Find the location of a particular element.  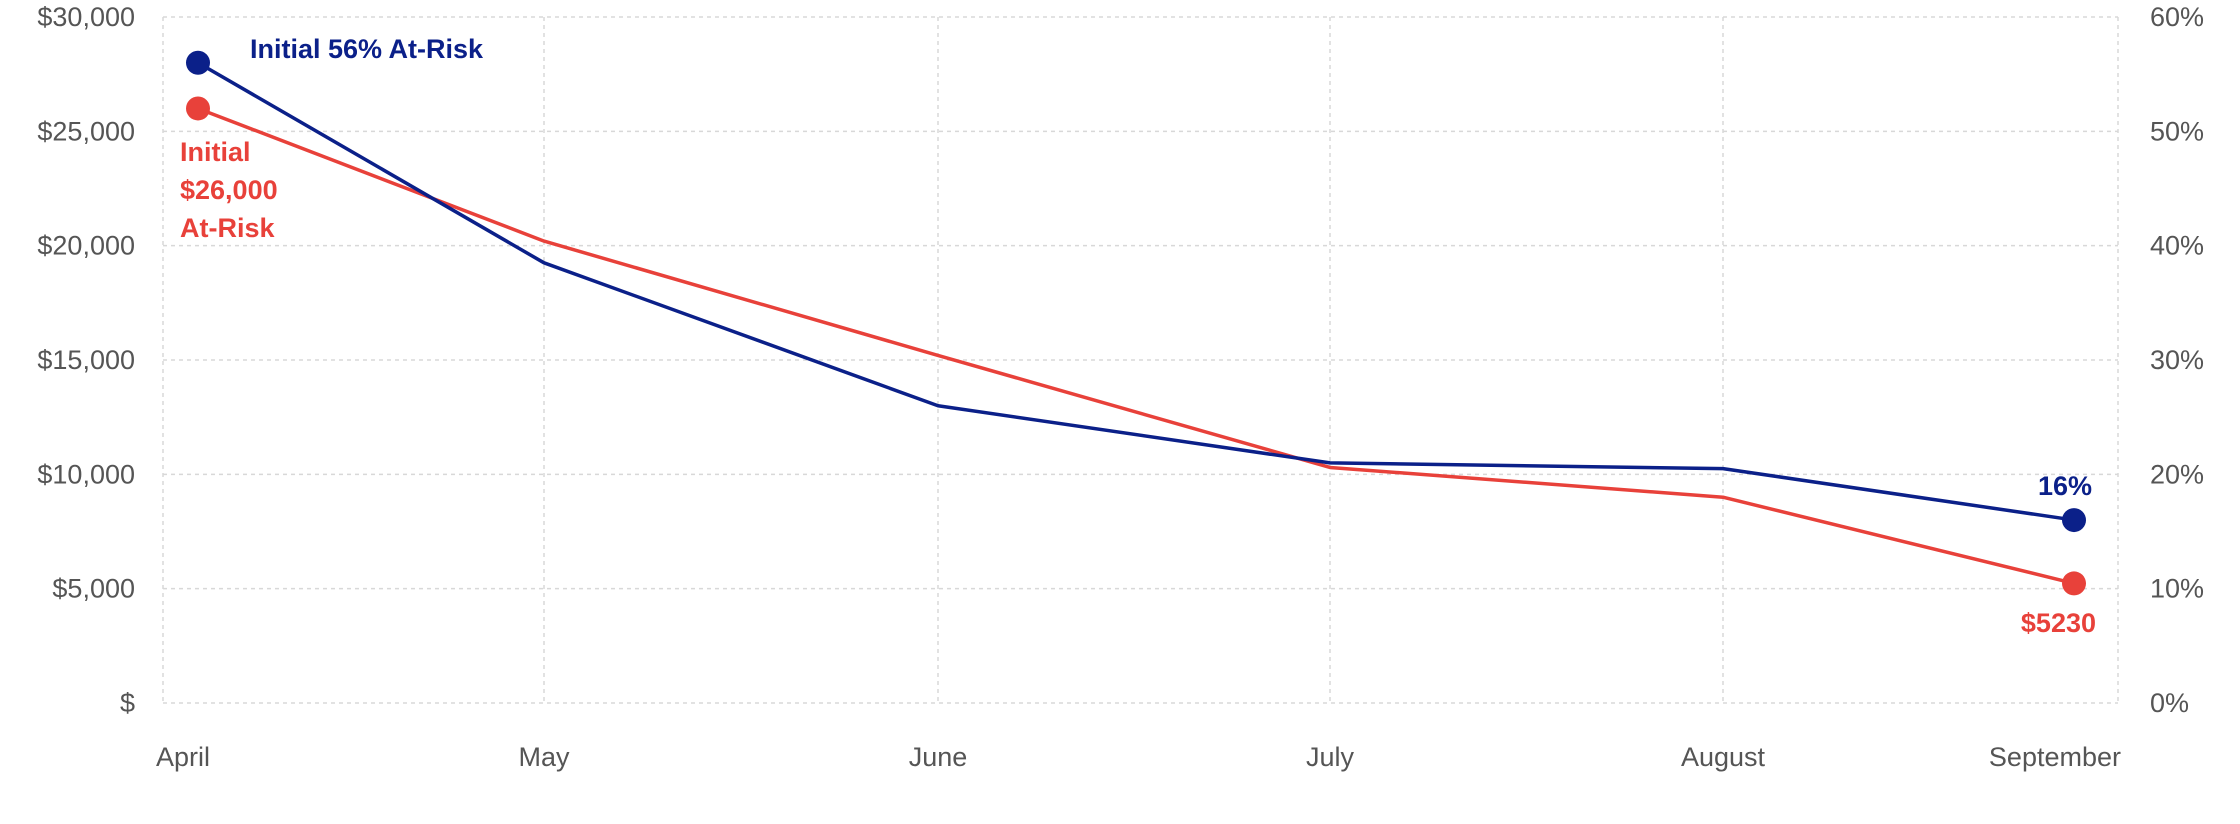

left-tick-label: $10,000 is located at coordinates (86, 474).